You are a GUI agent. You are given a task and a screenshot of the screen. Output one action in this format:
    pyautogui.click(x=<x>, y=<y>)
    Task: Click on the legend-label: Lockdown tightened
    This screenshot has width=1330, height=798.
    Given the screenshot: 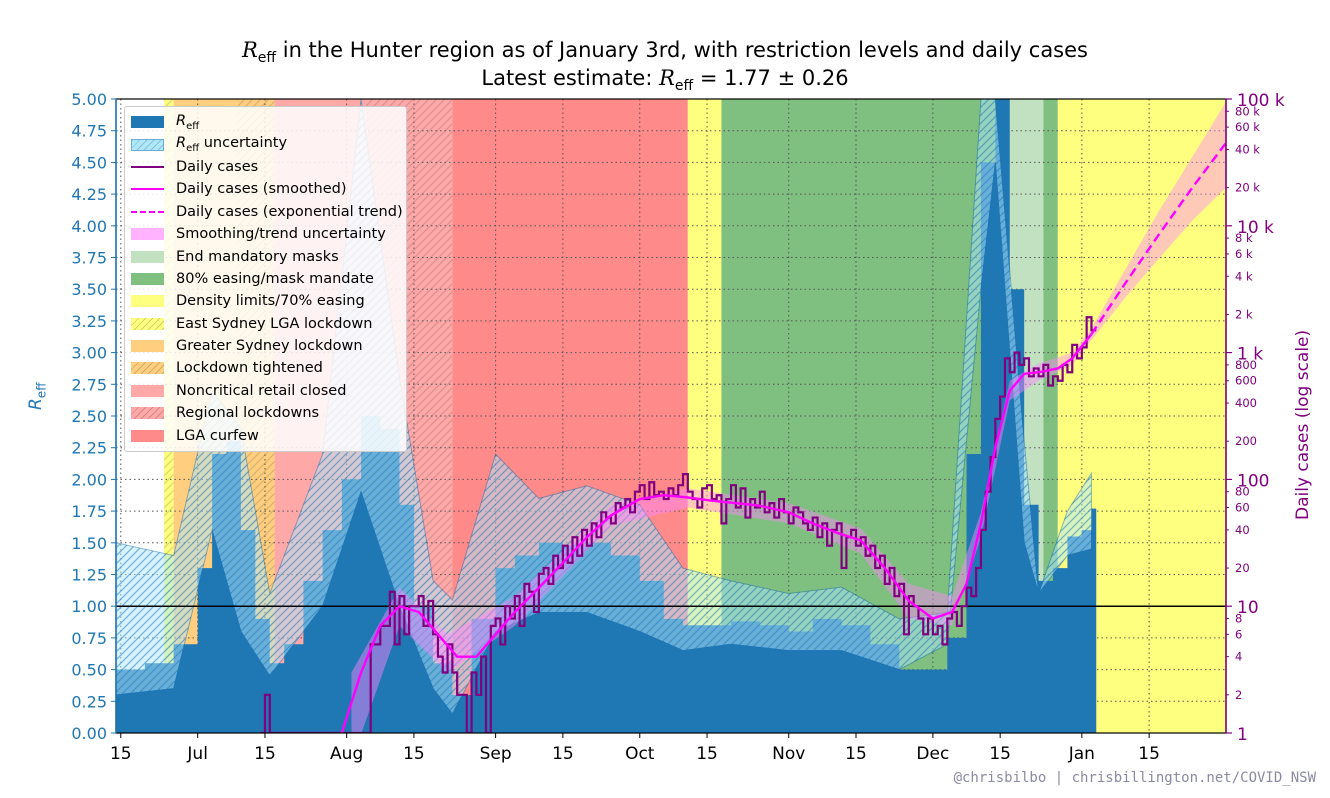 What is the action you would take?
    pyautogui.click(x=249, y=368)
    